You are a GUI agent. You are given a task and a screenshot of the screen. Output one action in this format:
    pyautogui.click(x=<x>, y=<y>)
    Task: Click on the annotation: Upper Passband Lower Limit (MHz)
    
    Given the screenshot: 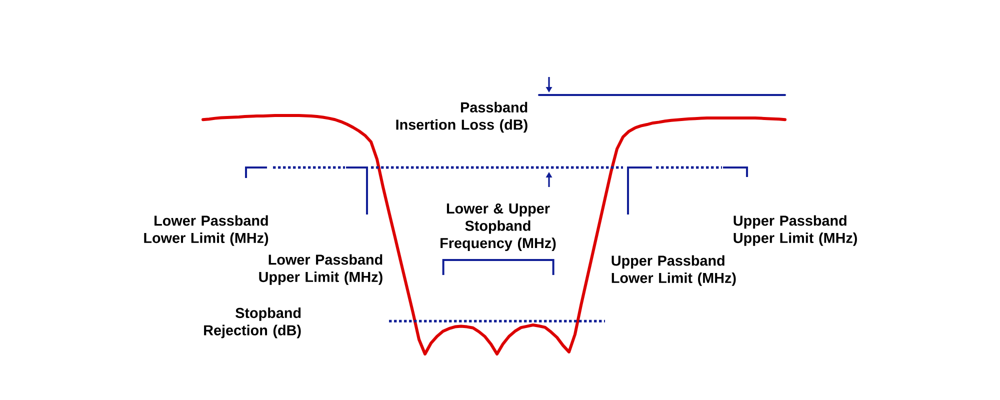 What is the action you would take?
    pyautogui.click(x=674, y=270)
    